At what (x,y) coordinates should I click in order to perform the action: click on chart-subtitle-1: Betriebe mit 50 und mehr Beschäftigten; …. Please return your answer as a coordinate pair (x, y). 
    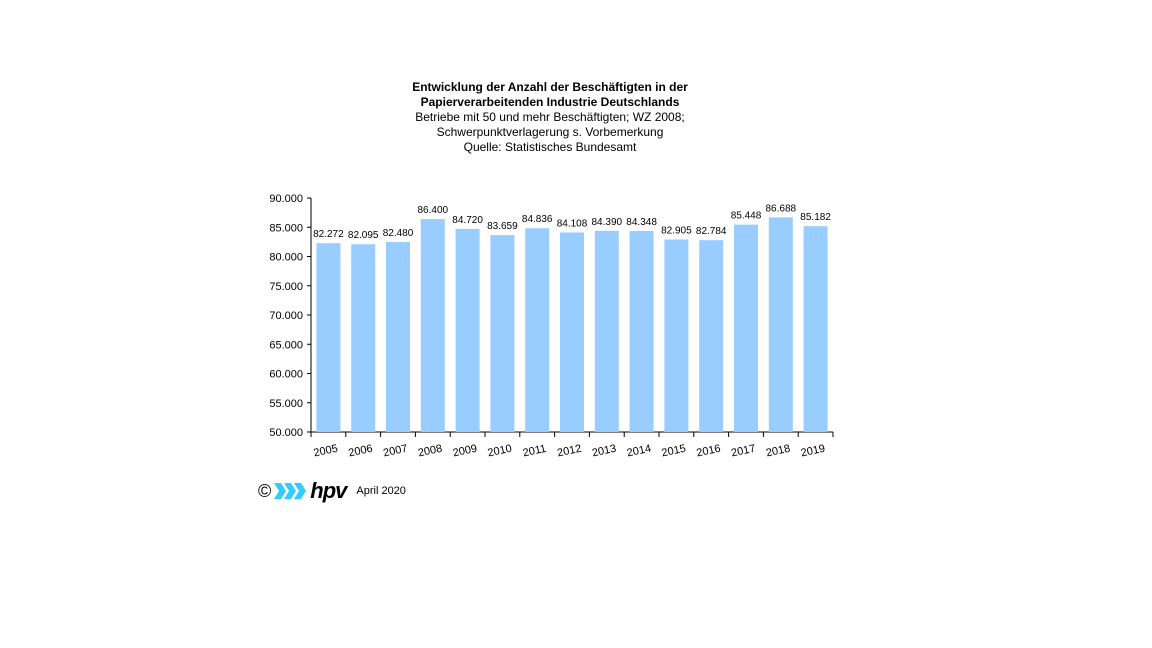
    Looking at the image, I should click on (550, 117).